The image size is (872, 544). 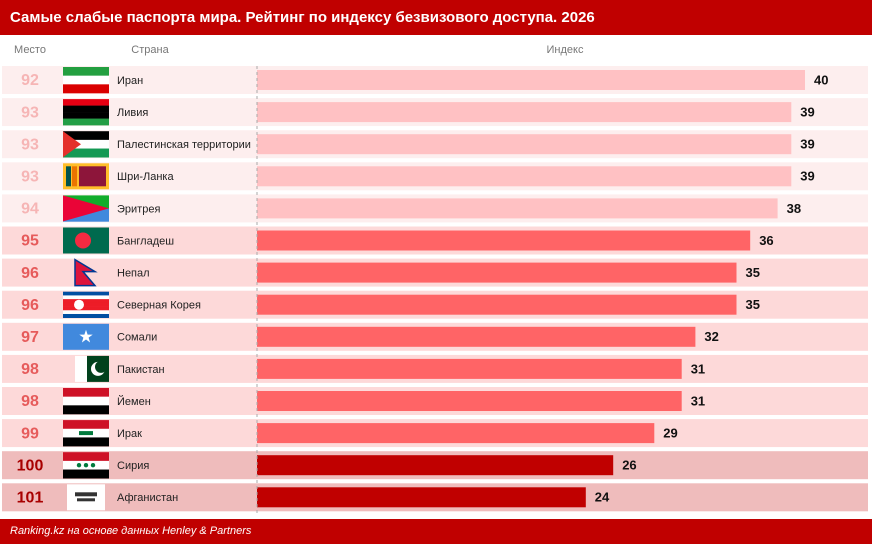 I want to click on category-label: Ливия, so click(x=132, y=113).